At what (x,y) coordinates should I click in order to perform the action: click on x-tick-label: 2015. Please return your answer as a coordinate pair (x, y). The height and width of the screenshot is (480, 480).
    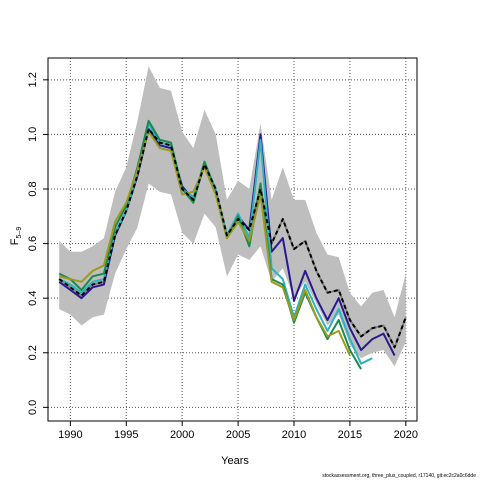
    Looking at the image, I should click on (350, 435).